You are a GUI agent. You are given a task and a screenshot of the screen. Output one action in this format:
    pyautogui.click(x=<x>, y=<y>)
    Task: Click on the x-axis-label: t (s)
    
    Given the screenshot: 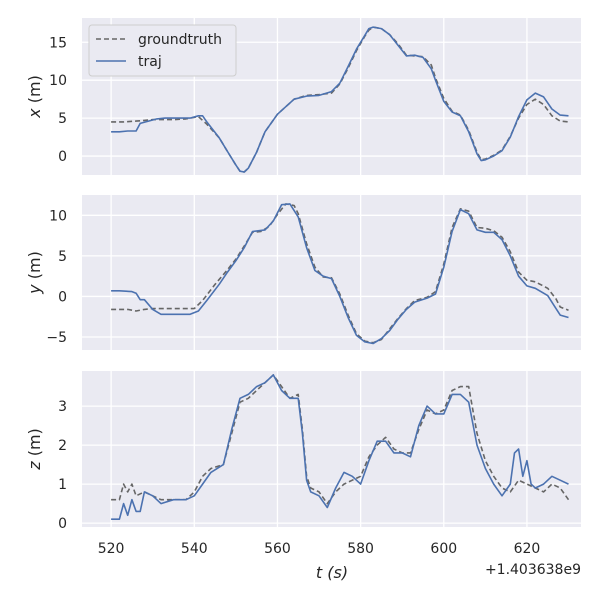 What is the action you would take?
    pyautogui.click(x=332, y=572)
    